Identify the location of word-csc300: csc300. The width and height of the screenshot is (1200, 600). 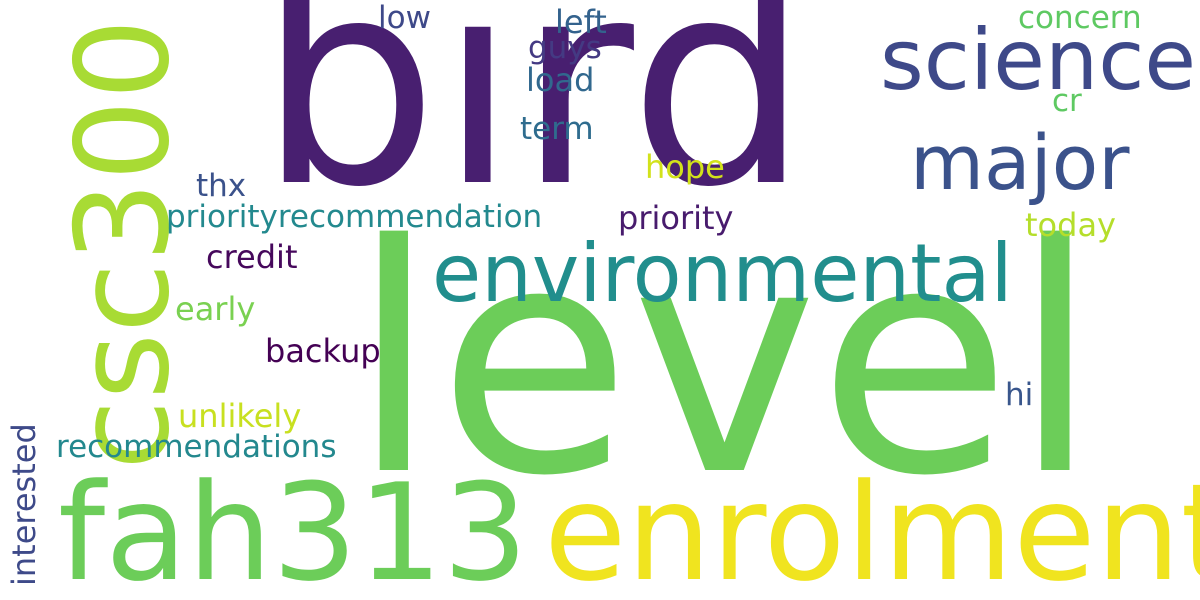
(123, 244).